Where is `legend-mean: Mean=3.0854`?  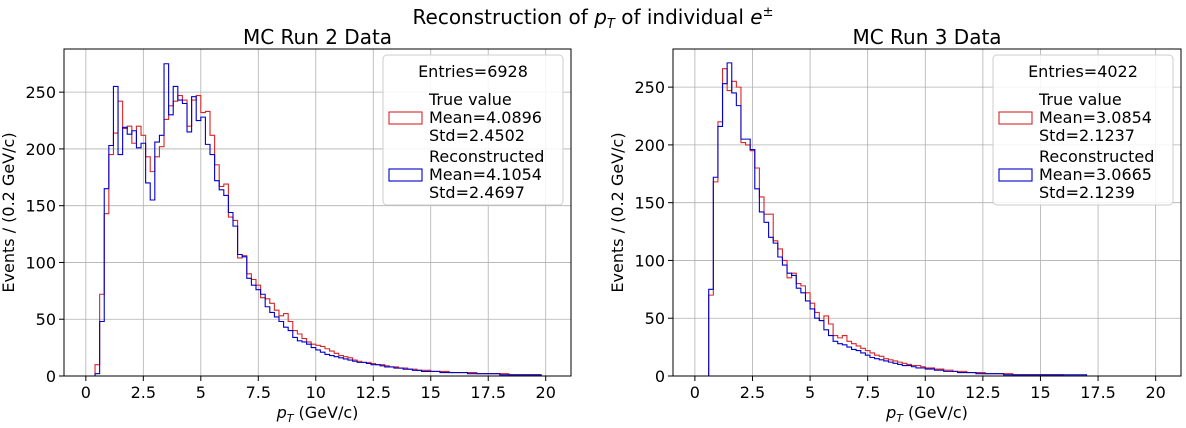 legend-mean: Mean=3.0854 is located at coordinates (1095, 117).